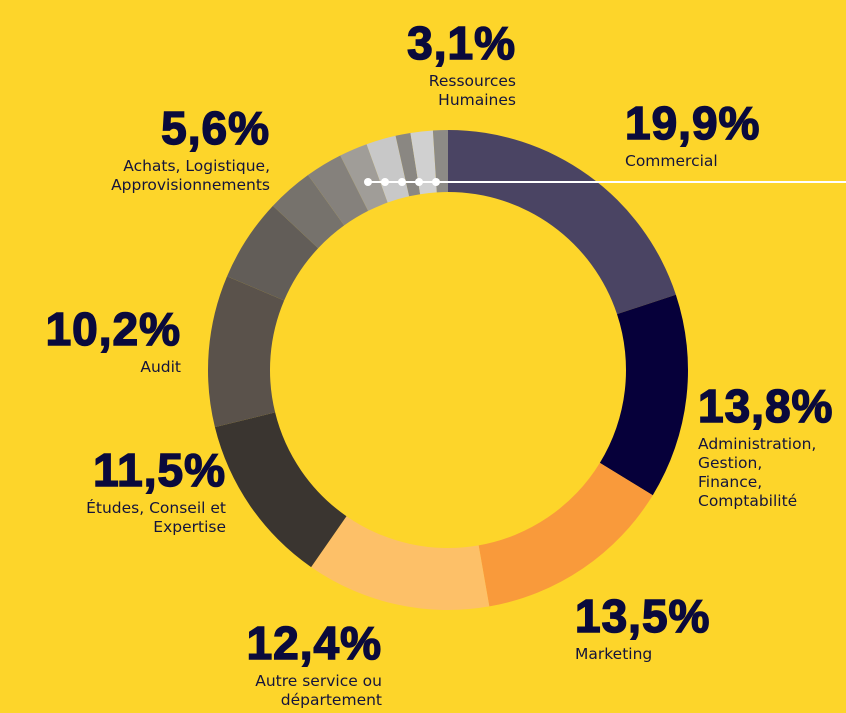 Image resolution: width=846 pixels, height=713 pixels. What do you see at coordinates (190, 175) in the screenshot?
I see `category-label: Achats, Logistique, Approvisionnements` at bounding box center [190, 175].